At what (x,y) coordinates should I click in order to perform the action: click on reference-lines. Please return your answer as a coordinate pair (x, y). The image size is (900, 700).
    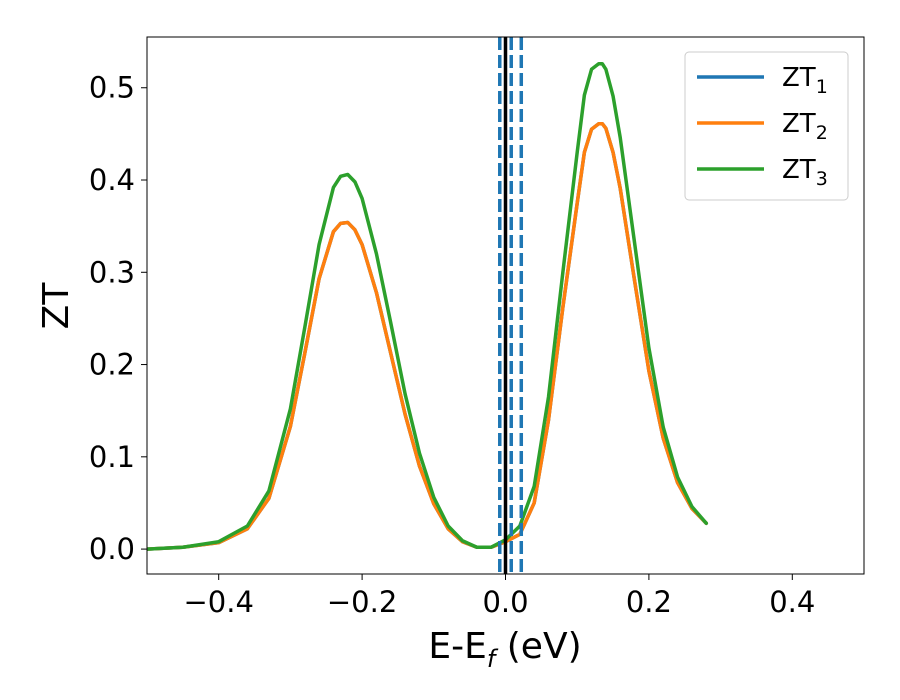
    Looking at the image, I should click on (511, 305).